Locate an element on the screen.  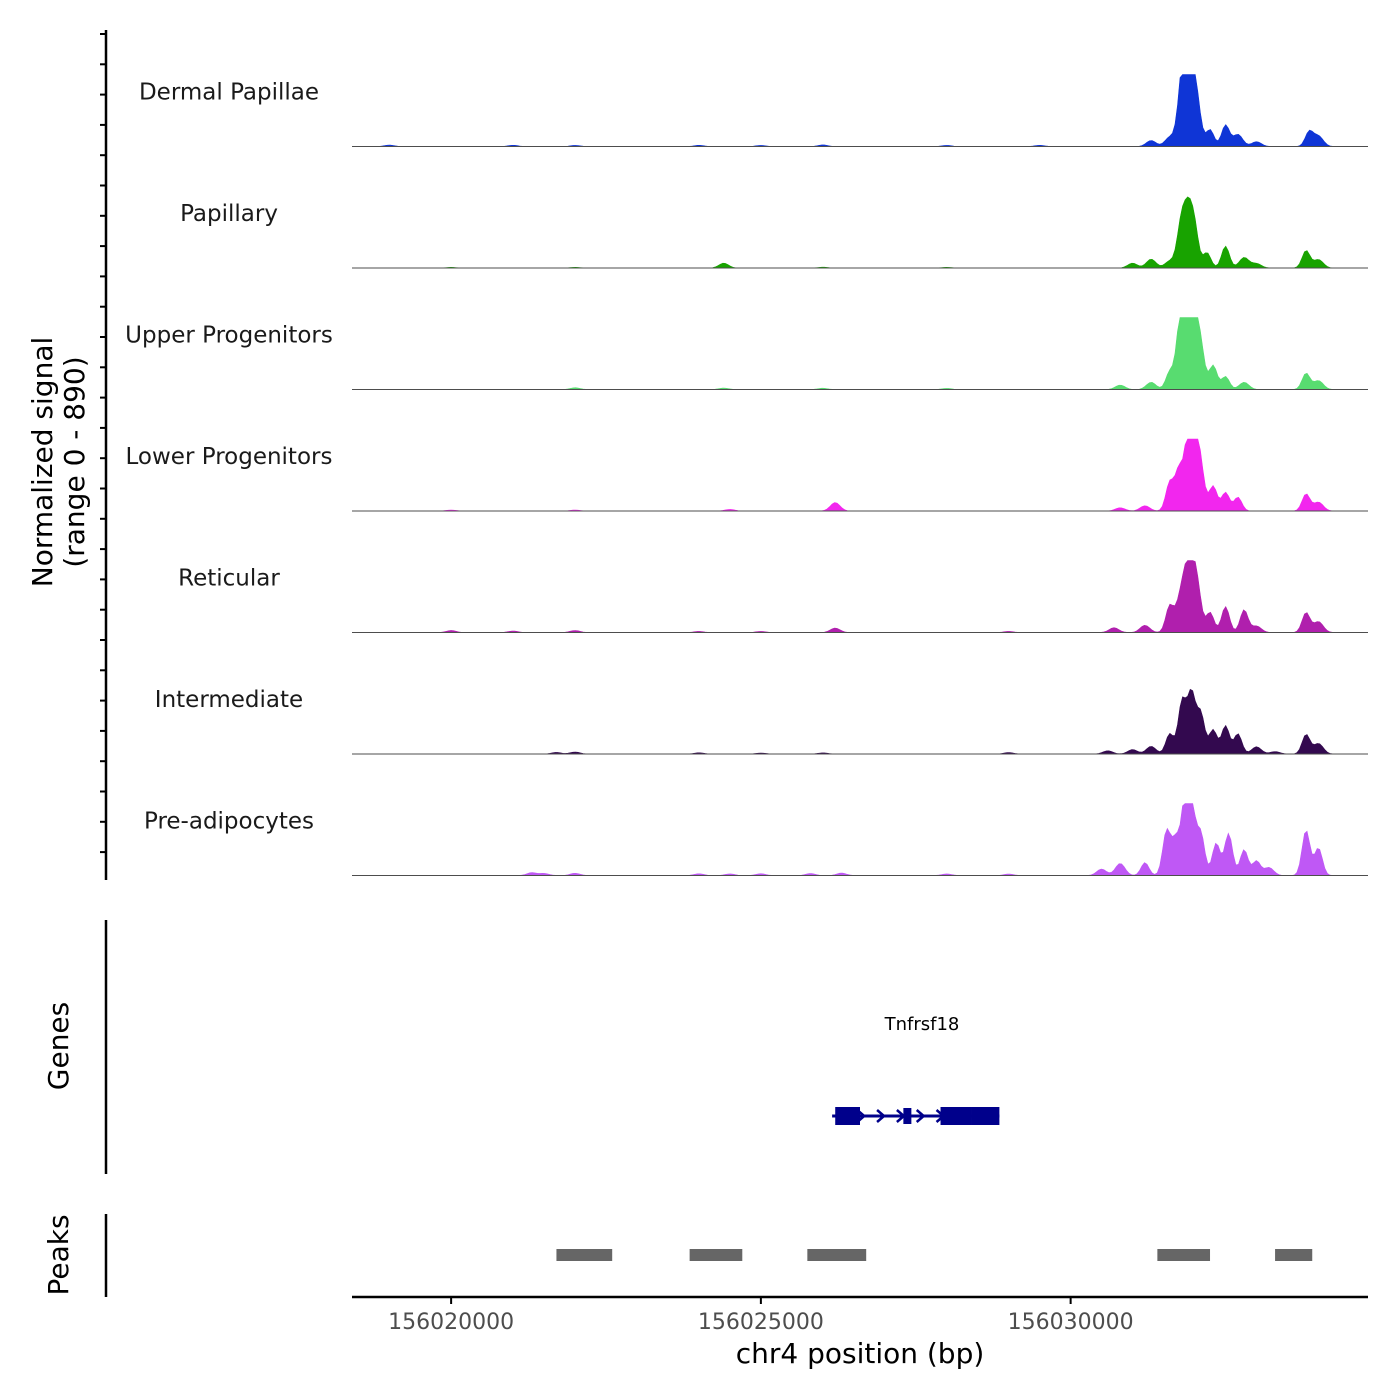
track-label: Papillary is located at coordinates (229, 214).